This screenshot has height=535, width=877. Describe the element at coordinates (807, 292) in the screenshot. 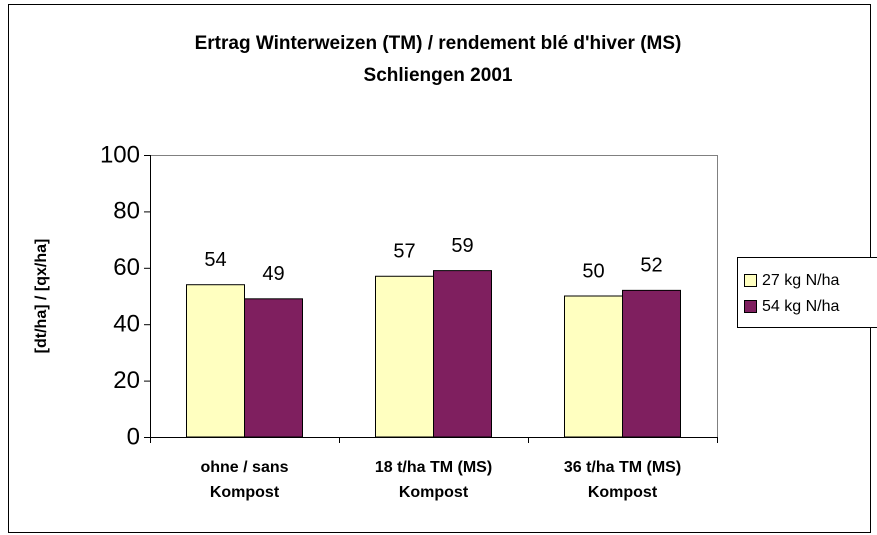

I see `legend-box` at that location.